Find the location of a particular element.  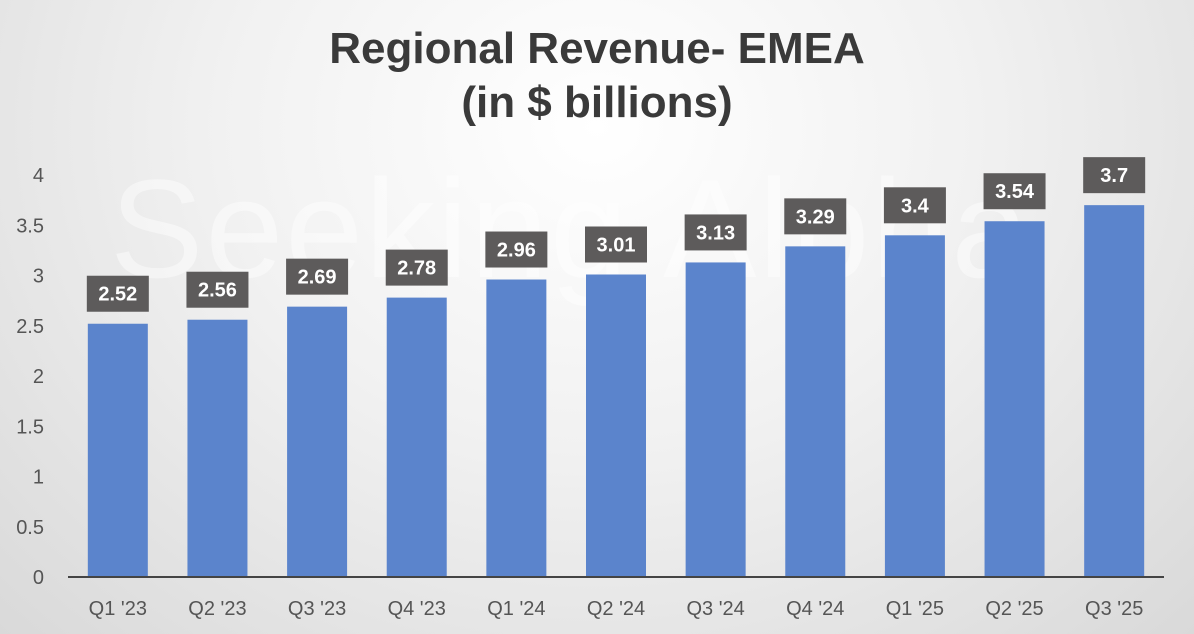

x-tick-label: Q3 '23 is located at coordinates (317, 609).